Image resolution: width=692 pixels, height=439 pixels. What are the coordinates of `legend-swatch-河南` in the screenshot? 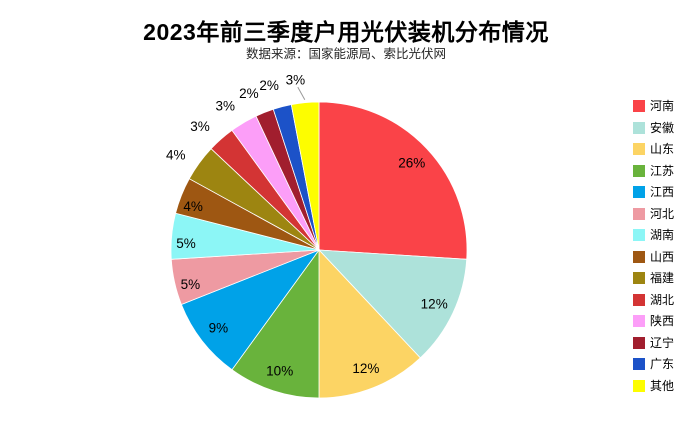 It's located at (639, 106).